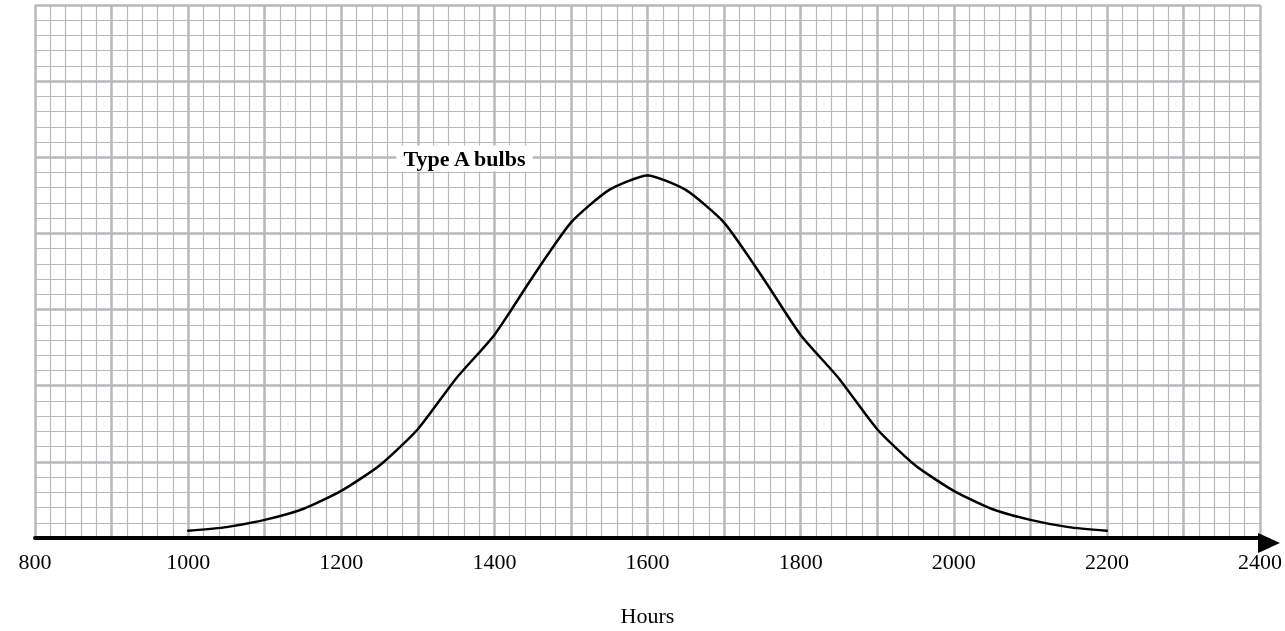 The image size is (1285, 631). What do you see at coordinates (1106, 561) in the screenshot?
I see `x-tick-label: 2200` at bounding box center [1106, 561].